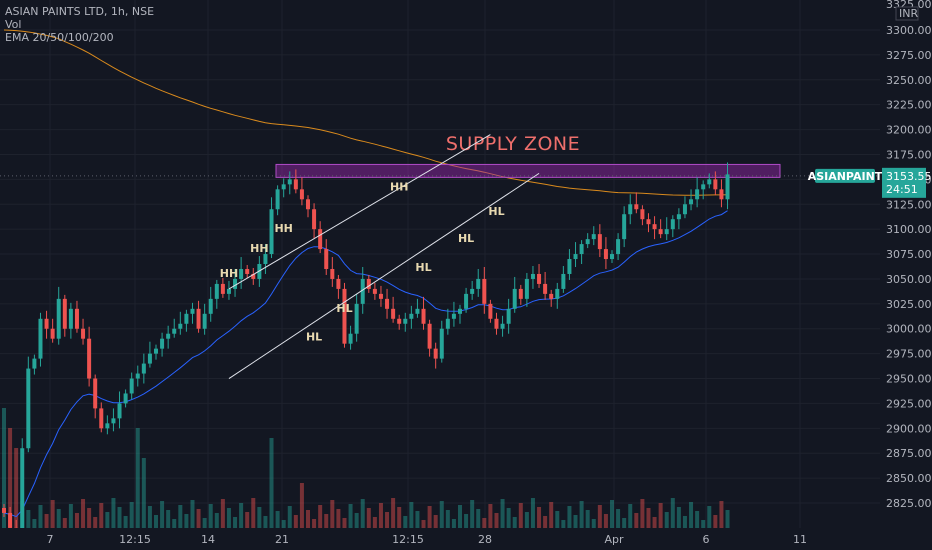  What do you see at coordinates (59, 37) in the screenshot?
I see `ema-indicator-label: EMA 20/50/100/200` at bounding box center [59, 37].